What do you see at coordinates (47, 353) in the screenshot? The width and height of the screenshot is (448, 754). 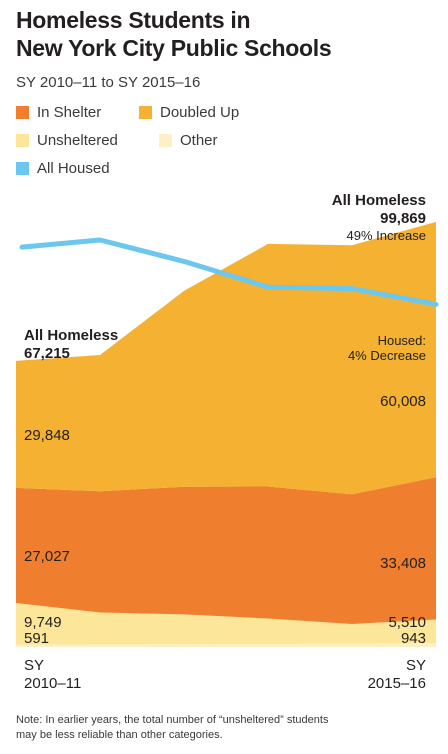 I see `start-total-value: 67,215` at bounding box center [47, 353].